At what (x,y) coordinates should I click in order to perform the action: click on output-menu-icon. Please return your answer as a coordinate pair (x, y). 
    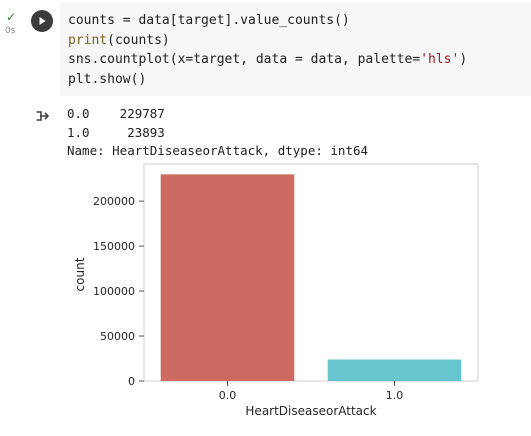
    Looking at the image, I should click on (42, 117).